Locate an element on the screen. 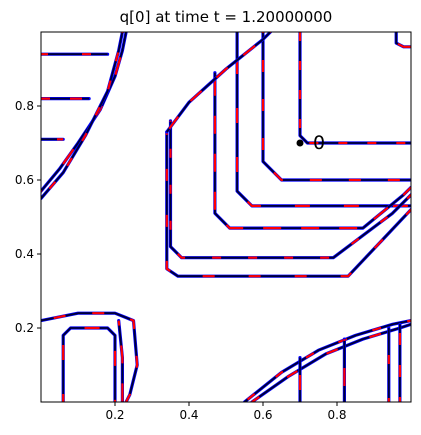 The width and height of the screenshot is (421, 435). contour-1-line is located at coordinates (336, 106).